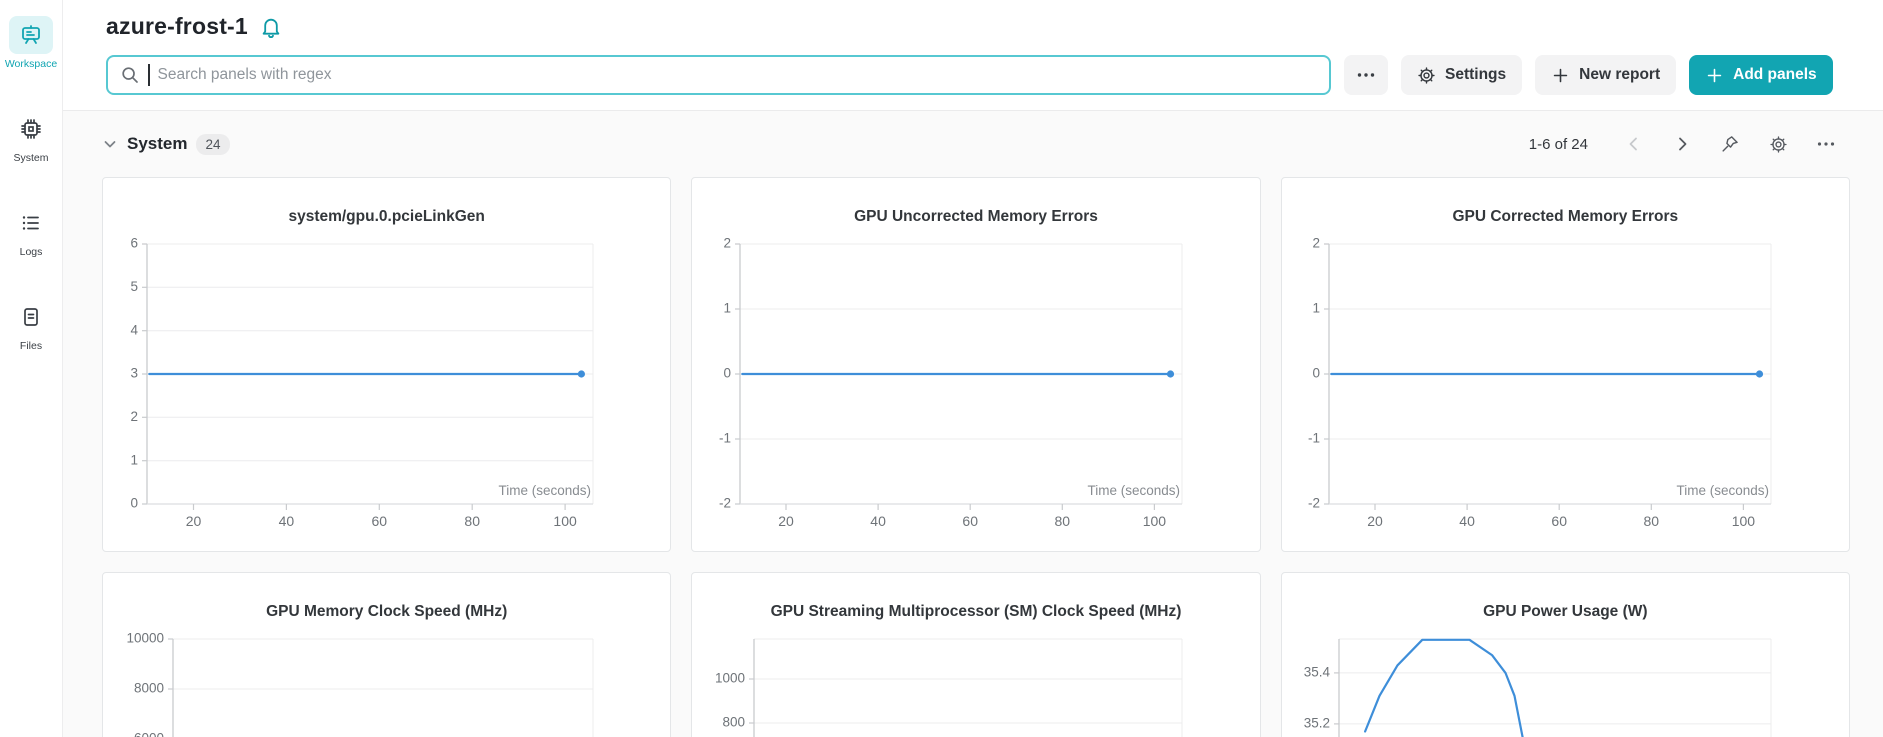 The image size is (1883, 737). I want to click on add-panels-label: Add panels, so click(1775, 74).